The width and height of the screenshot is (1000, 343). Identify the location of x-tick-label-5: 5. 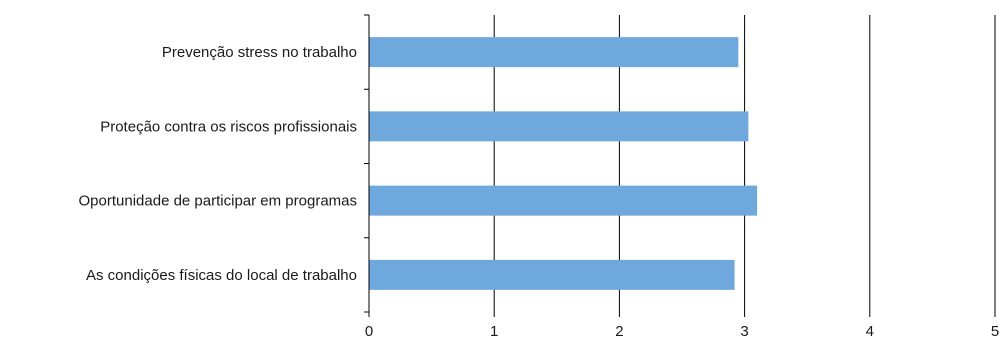
(995, 331).